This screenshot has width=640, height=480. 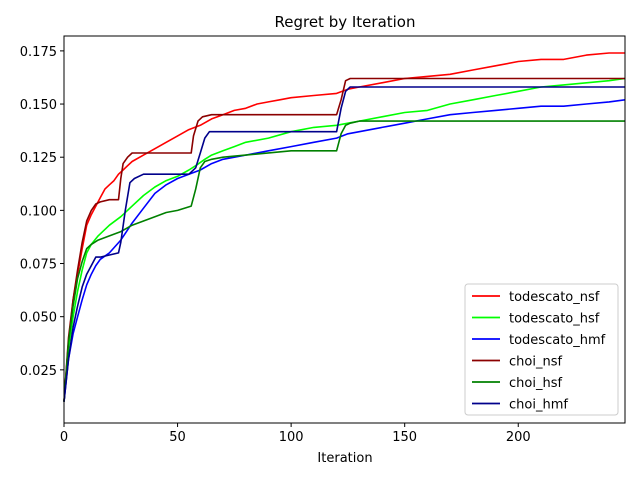 I want to click on legend-label-todescato_hsf: todescato_hsf, so click(x=554, y=319).